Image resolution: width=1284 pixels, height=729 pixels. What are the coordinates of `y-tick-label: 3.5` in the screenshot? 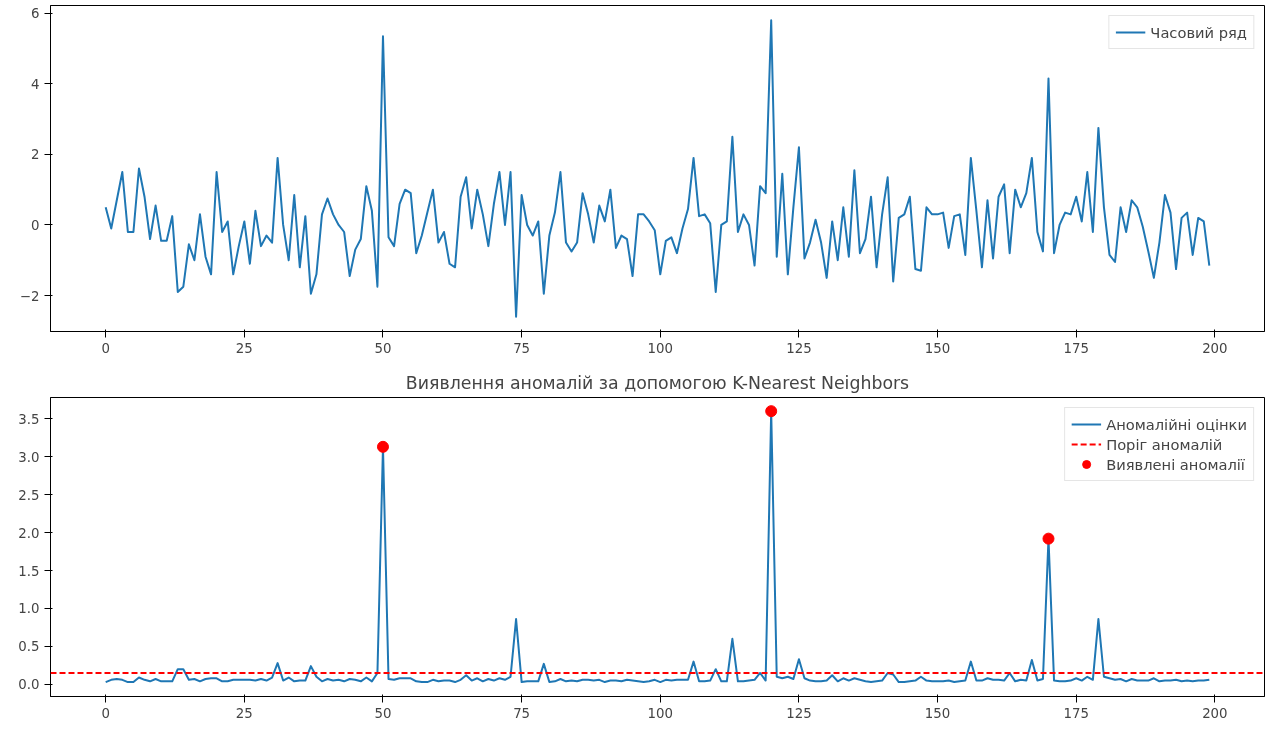 It's located at (29, 419).